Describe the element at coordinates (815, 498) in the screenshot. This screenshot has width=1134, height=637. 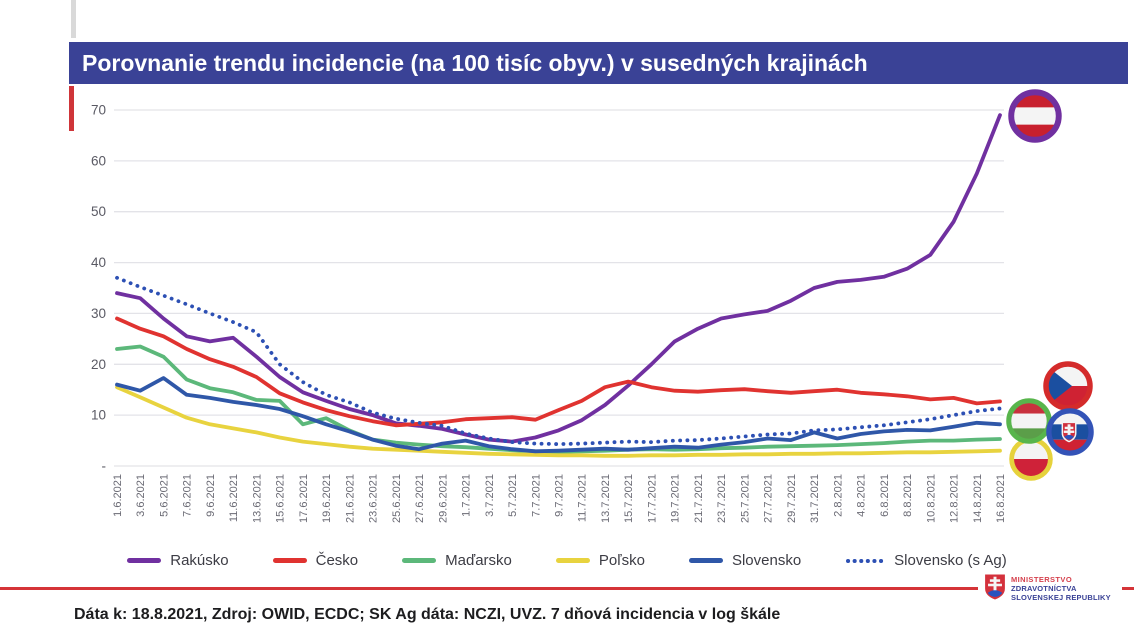
I see `x-tick-label: 31.7.2021` at that location.